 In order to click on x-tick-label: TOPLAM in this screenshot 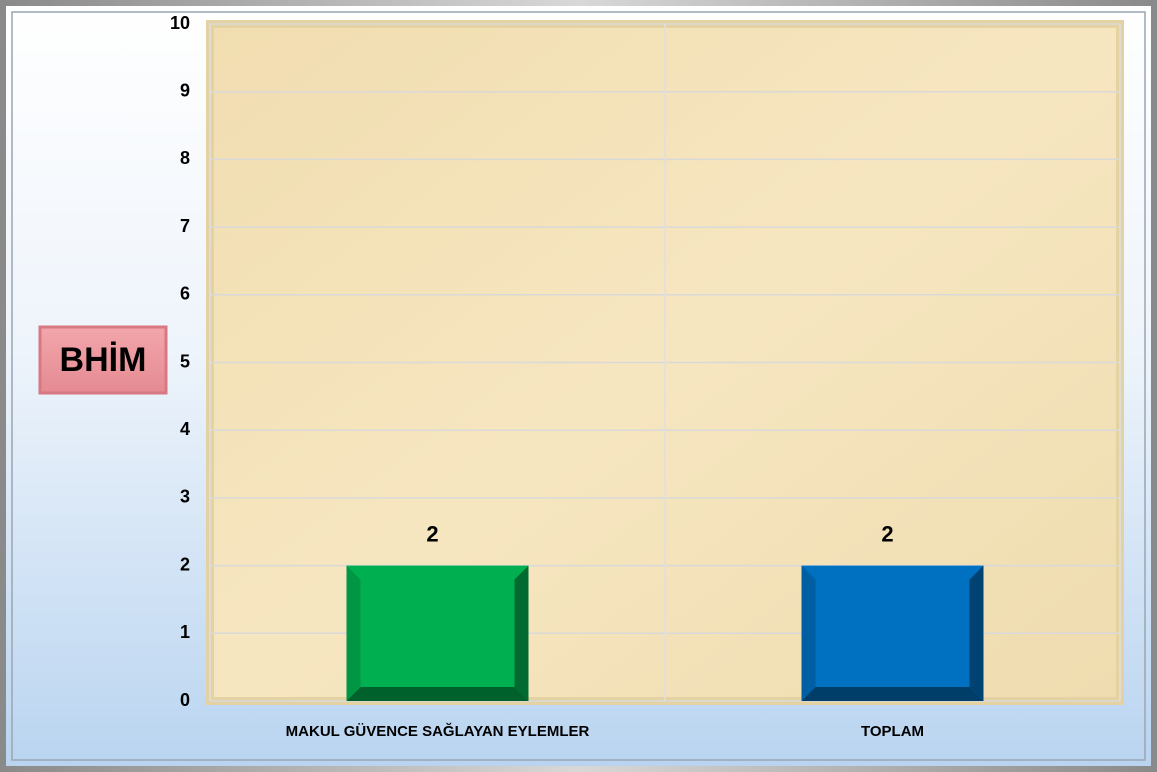, I will do `click(892, 731)`.